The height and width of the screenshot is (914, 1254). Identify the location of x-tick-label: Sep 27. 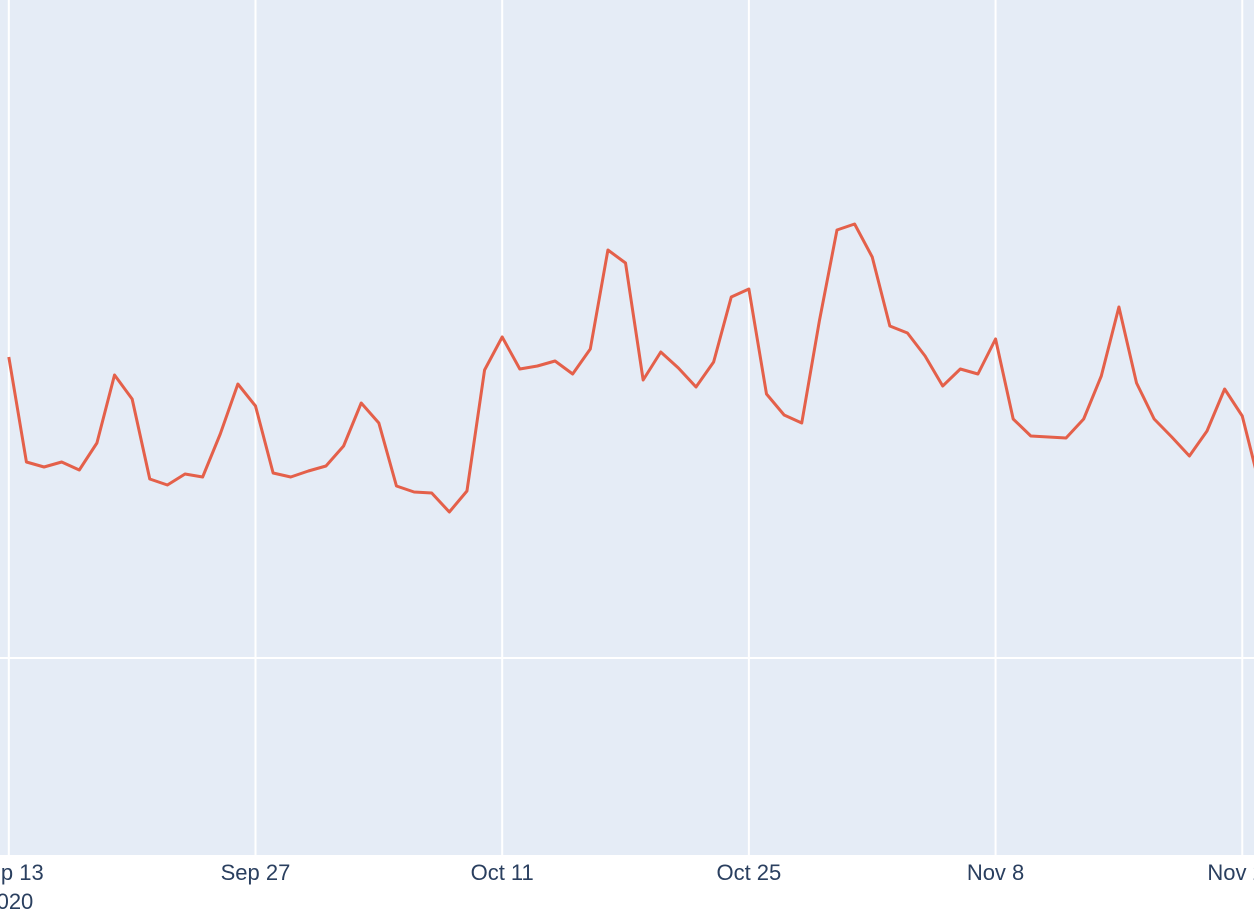
(256, 872).